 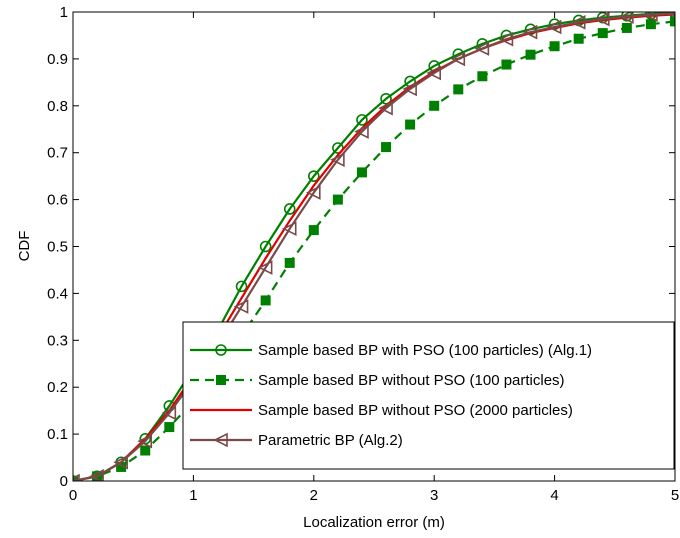 What do you see at coordinates (57, 340) in the screenshot?
I see `y-tick-label: 0.3` at bounding box center [57, 340].